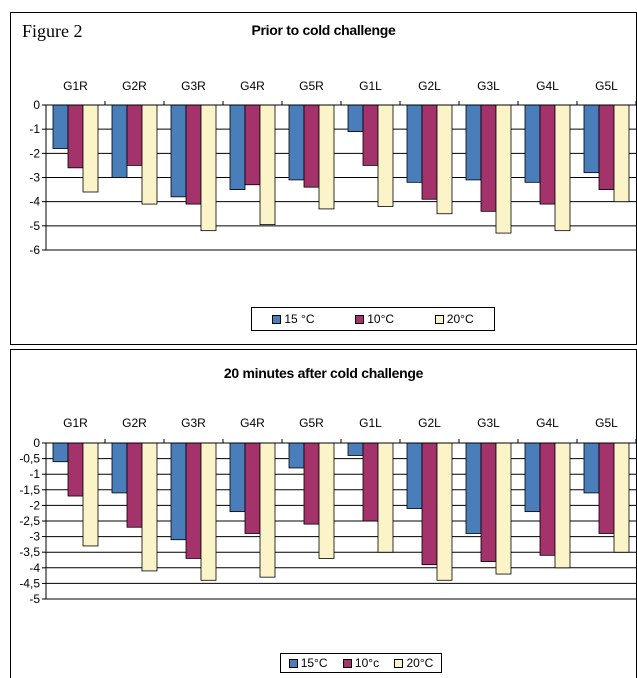 This screenshot has width=637, height=678. Describe the element at coordinates (299, 319) in the screenshot. I see `legend-label: 15 °C` at that location.